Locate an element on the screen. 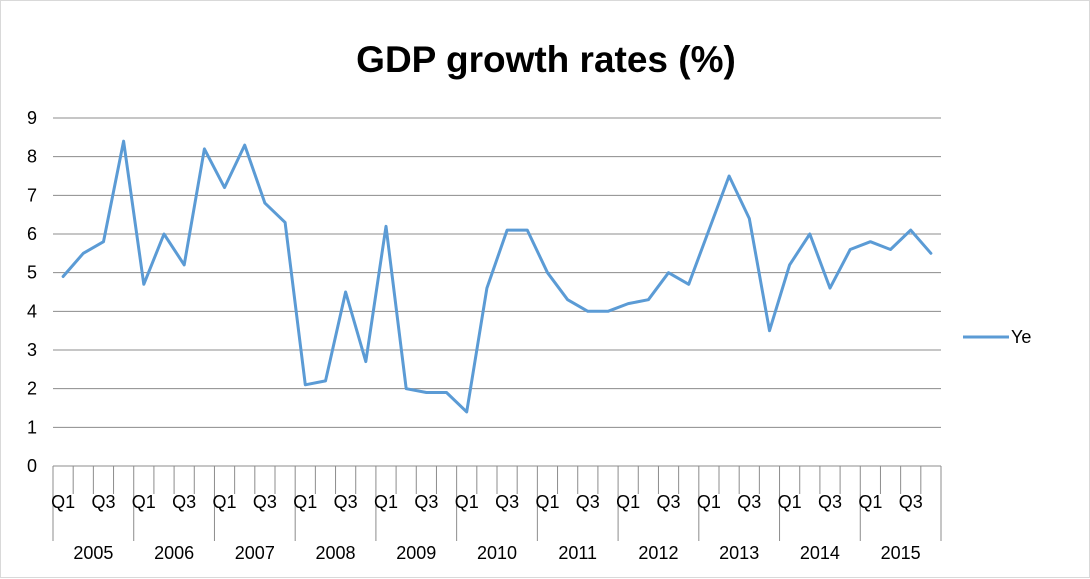  y-tick-label: 1 is located at coordinates (32, 427).